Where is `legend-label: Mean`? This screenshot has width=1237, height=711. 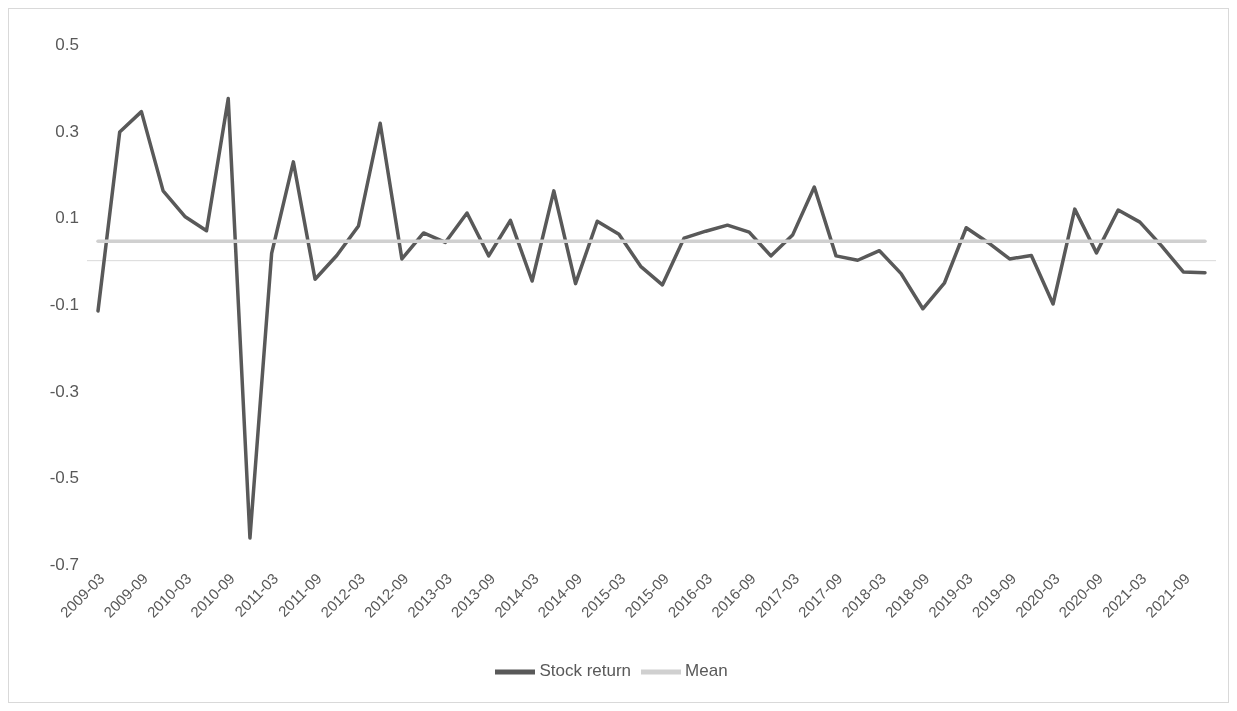
legend-label: Mean is located at coordinates (706, 671).